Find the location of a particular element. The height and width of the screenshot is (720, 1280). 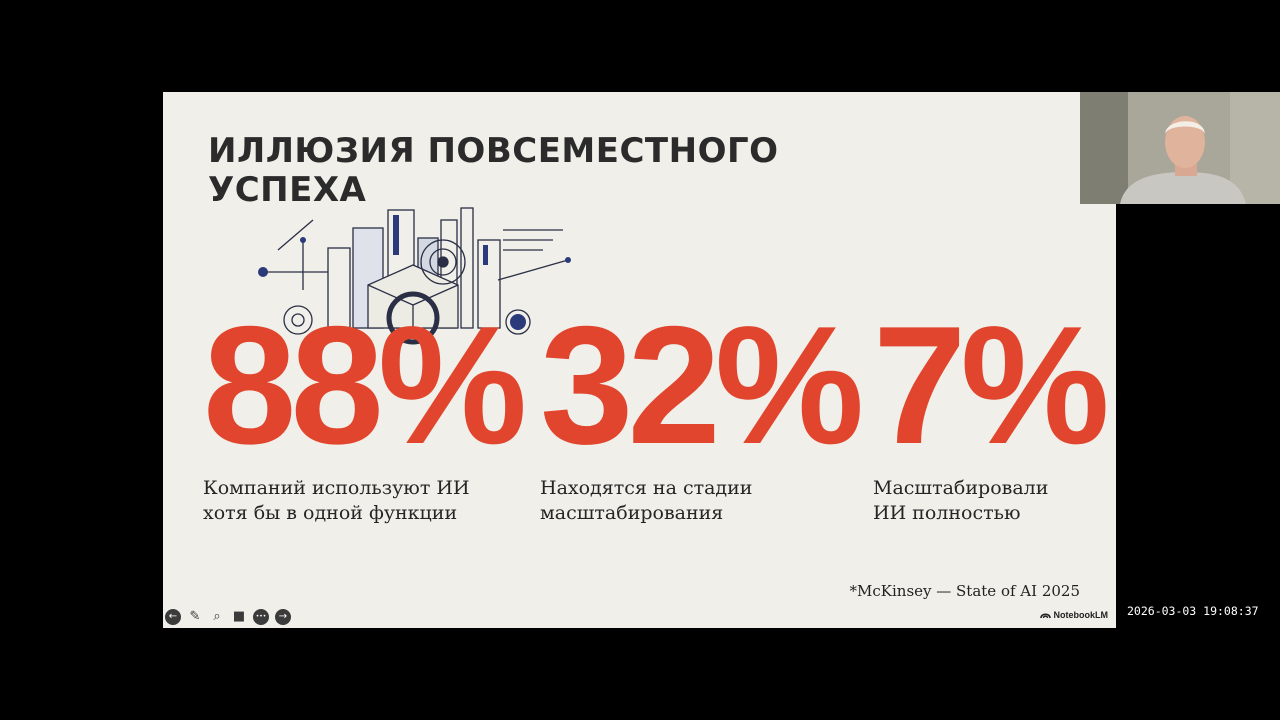

stat-description-line: хотя бы в одной функции is located at coordinates (330, 513).